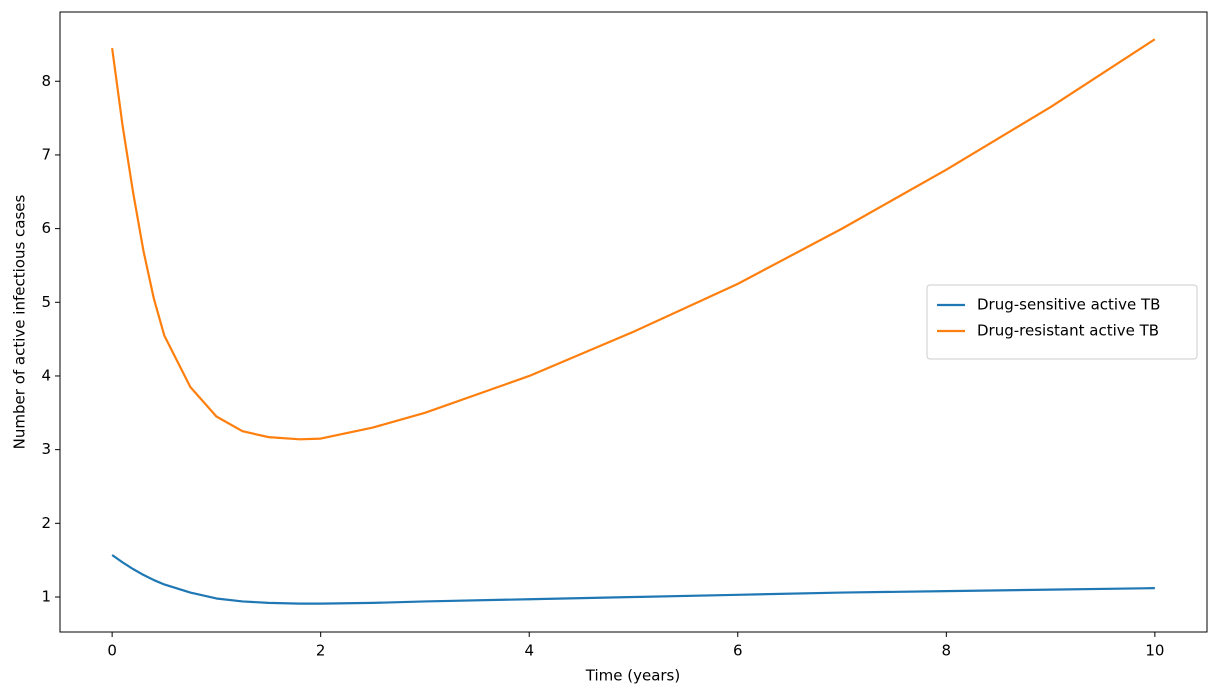 The image size is (1216, 699). What do you see at coordinates (46, 81) in the screenshot?
I see `y-tick-label: 8` at bounding box center [46, 81].